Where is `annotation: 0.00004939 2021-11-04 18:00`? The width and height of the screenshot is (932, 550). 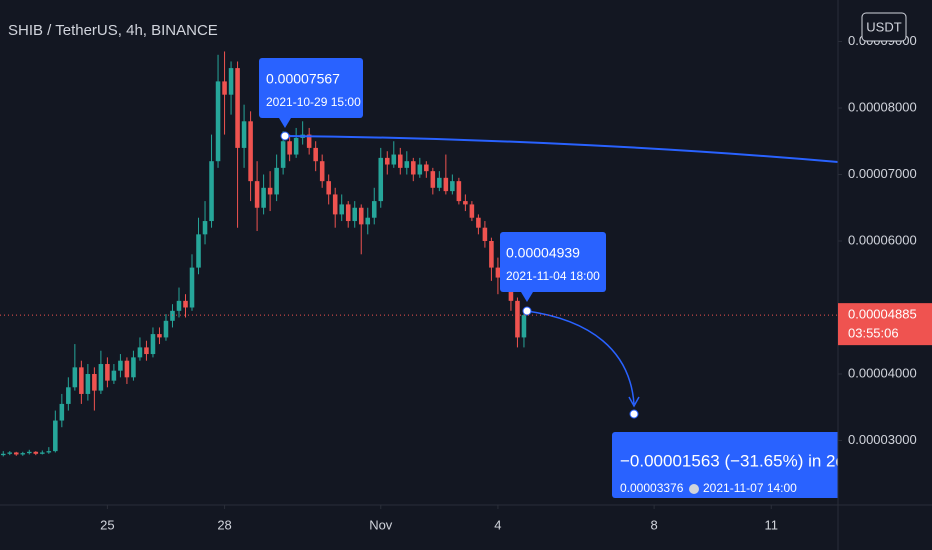 annotation: 0.00004939 2021-11-04 18:00 is located at coordinates (553, 267).